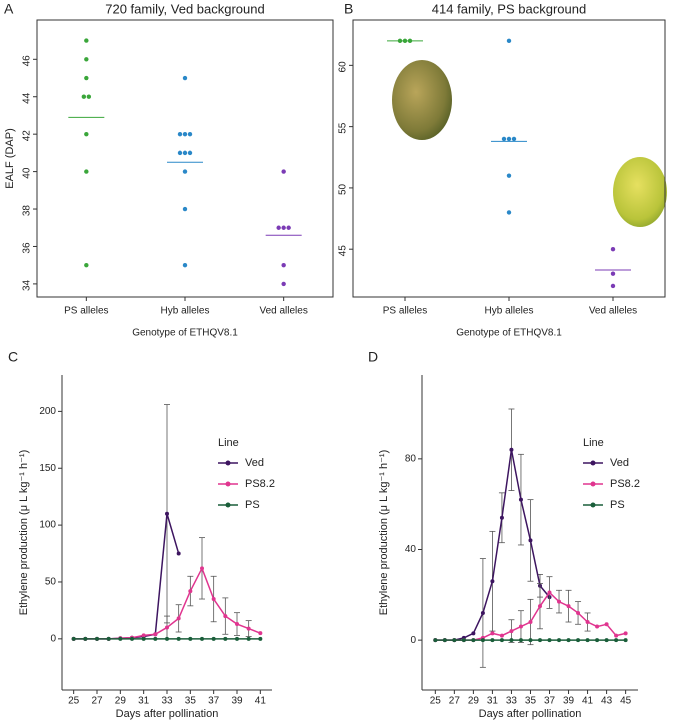 The width and height of the screenshot is (685, 721). I want to click on melon-photo, so click(422, 100).